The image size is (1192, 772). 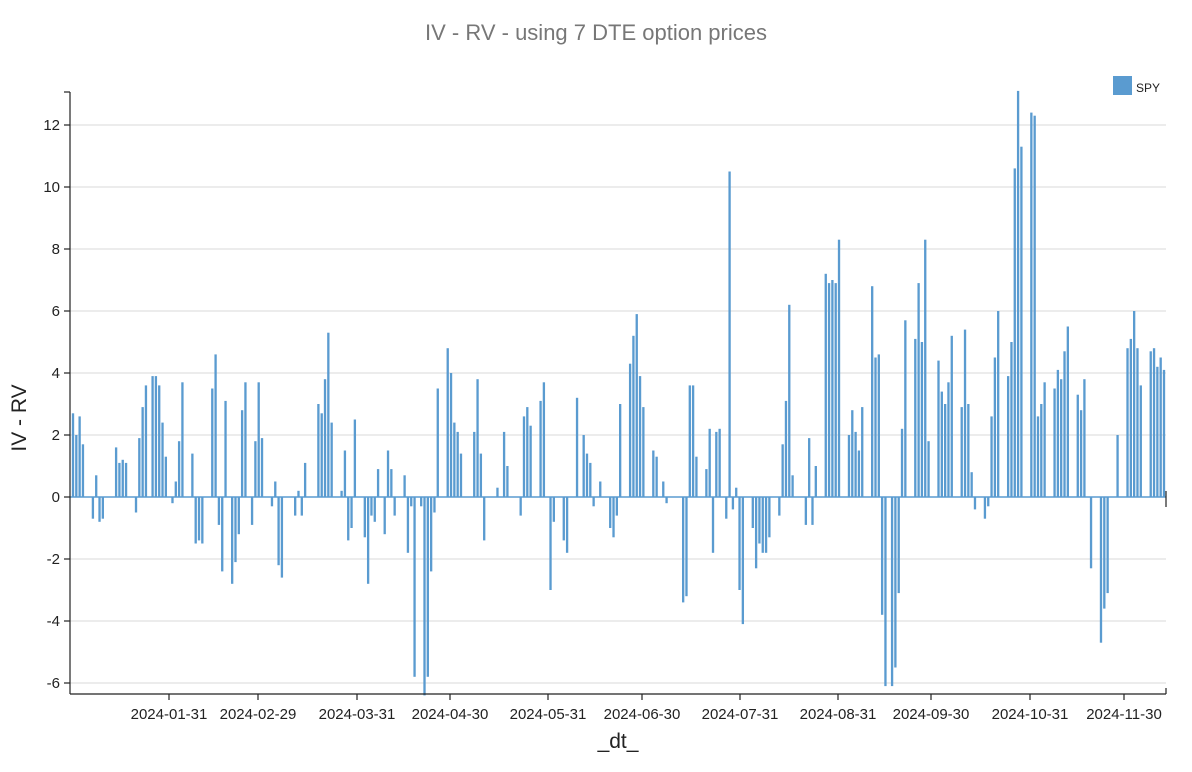 I want to click on x-tick-label: 2024-04-30, so click(x=450, y=714).